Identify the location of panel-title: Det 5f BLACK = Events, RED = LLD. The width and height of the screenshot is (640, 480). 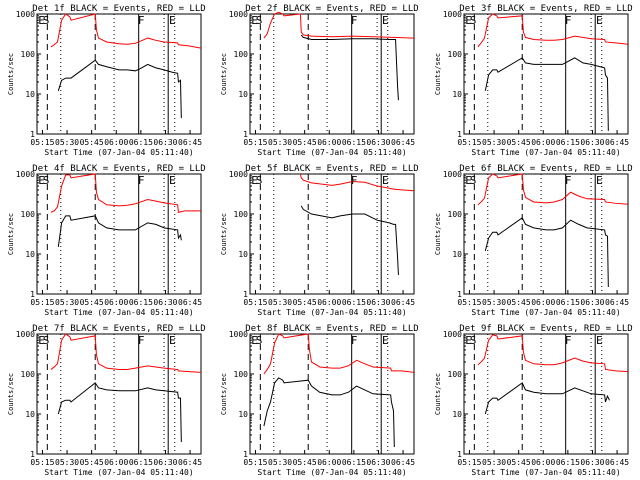
(331, 169).